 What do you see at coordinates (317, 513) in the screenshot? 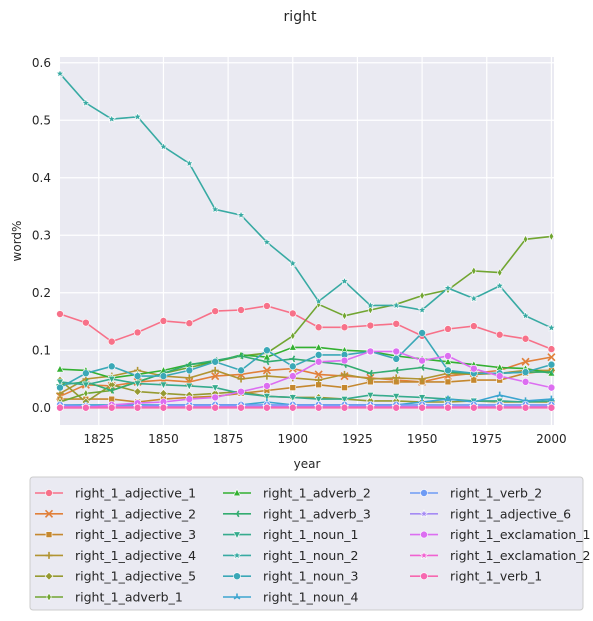
I see `legend-label: right_1_adverb_3` at bounding box center [317, 513].